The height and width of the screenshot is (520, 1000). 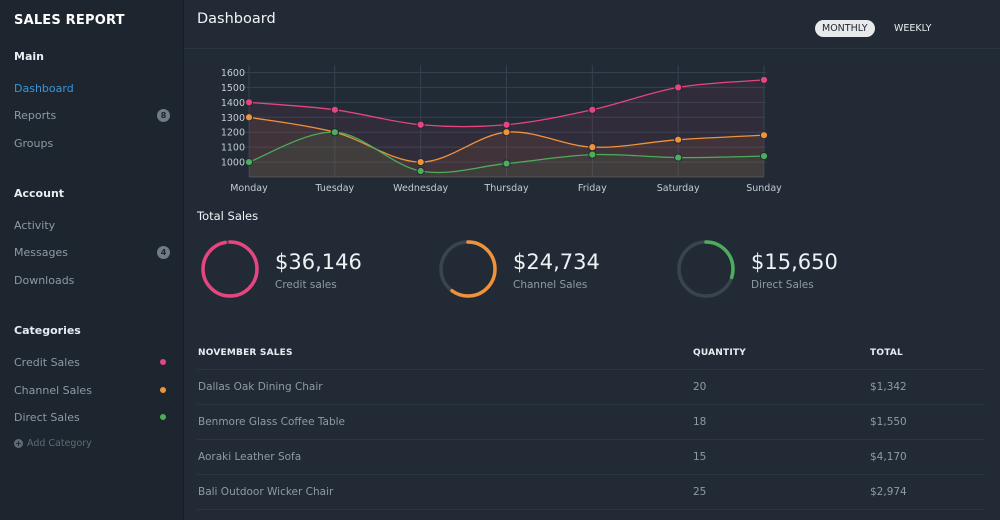 I want to click on y-tick-label: 1200, so click(x=233, y=133).